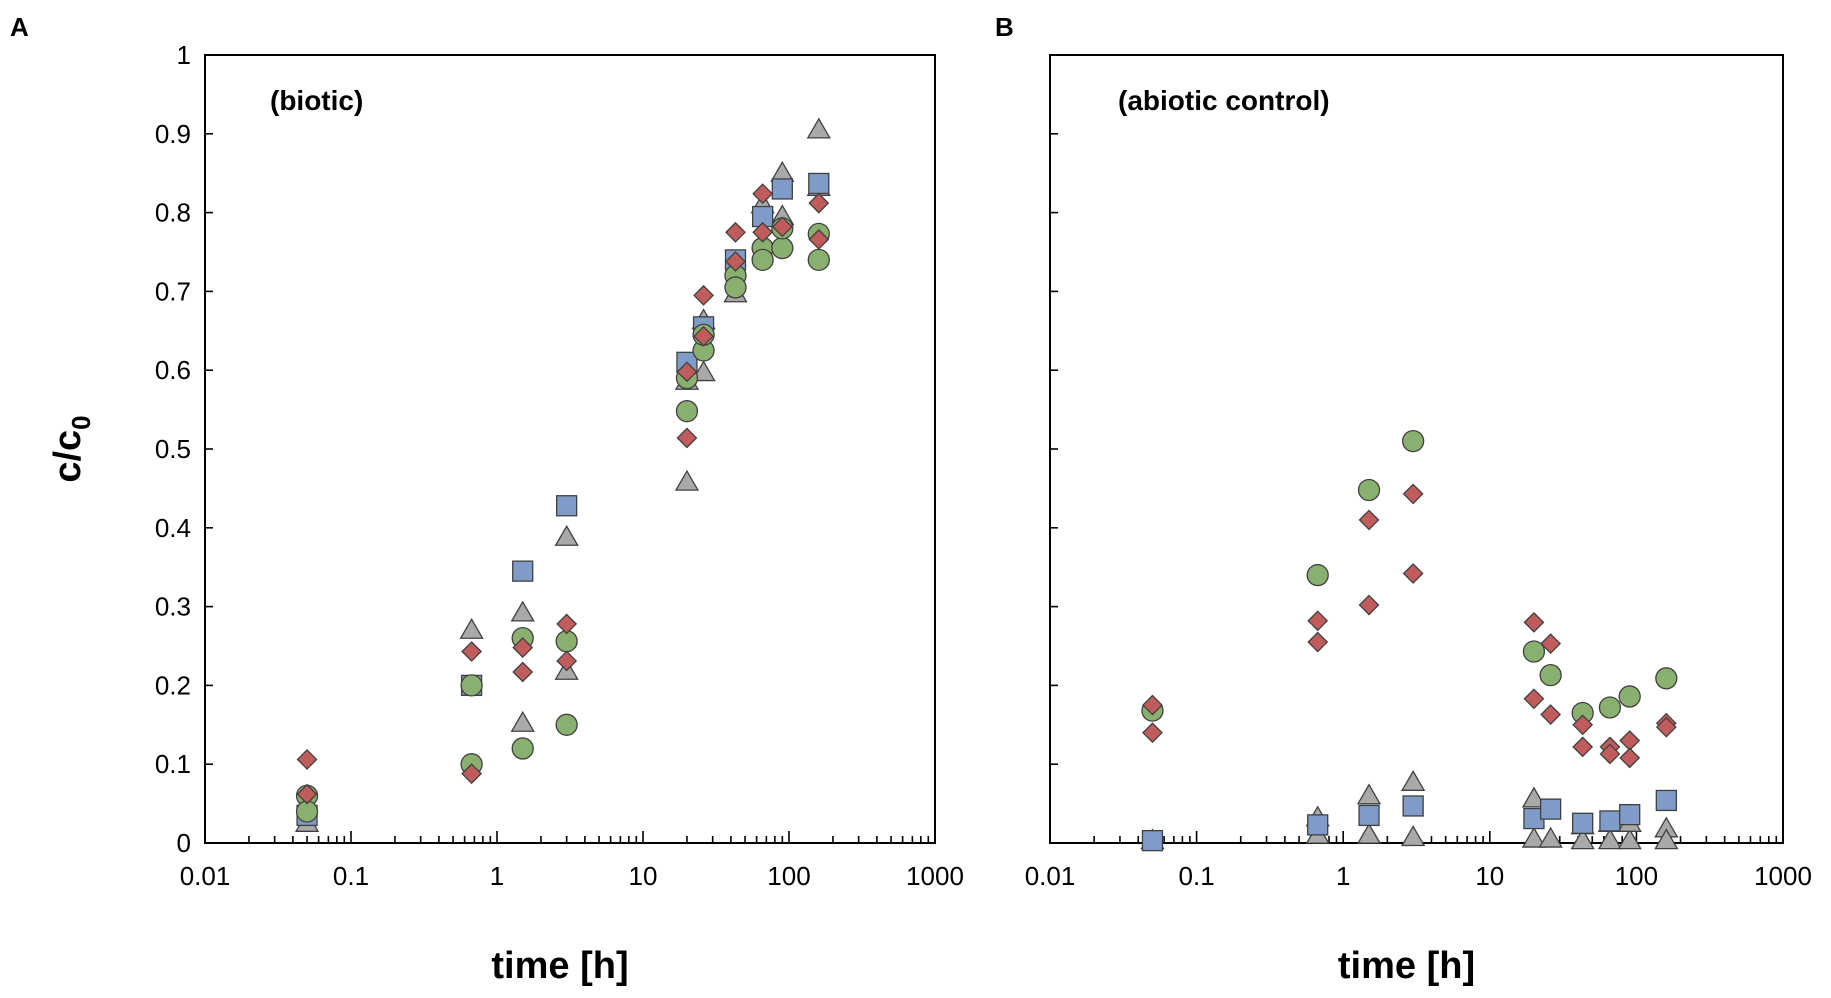 This screenshot has height=998, width=1831. Describe the element at coordinates (1004, 27) in the screenshot. I see `panel-label: B` at that location.